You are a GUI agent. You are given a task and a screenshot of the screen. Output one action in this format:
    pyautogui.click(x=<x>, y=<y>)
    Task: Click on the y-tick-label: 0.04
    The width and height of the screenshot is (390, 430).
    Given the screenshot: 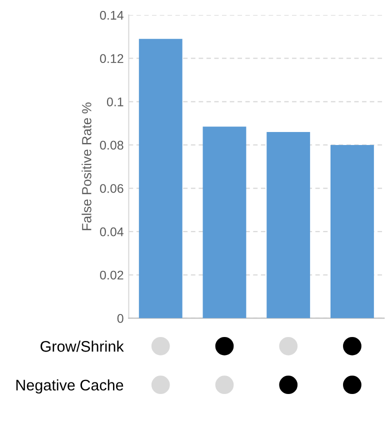 What is the action you would take?
    pyautogui.click(x=112, y=231)
    